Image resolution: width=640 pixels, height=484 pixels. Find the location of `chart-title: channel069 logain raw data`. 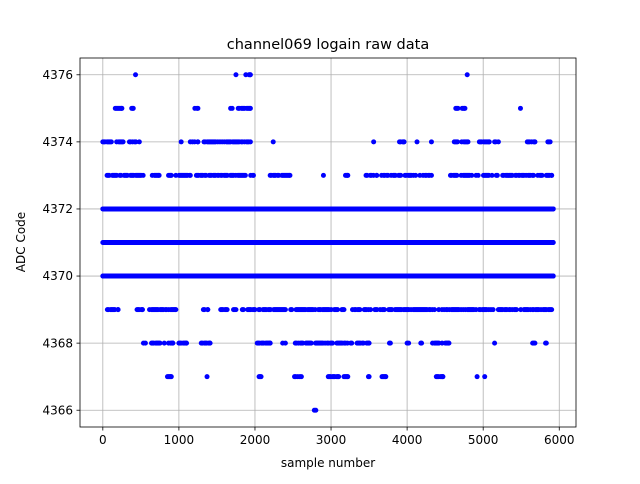

chart-title: channel069 logain raw data is located at coordinates (328, 45).